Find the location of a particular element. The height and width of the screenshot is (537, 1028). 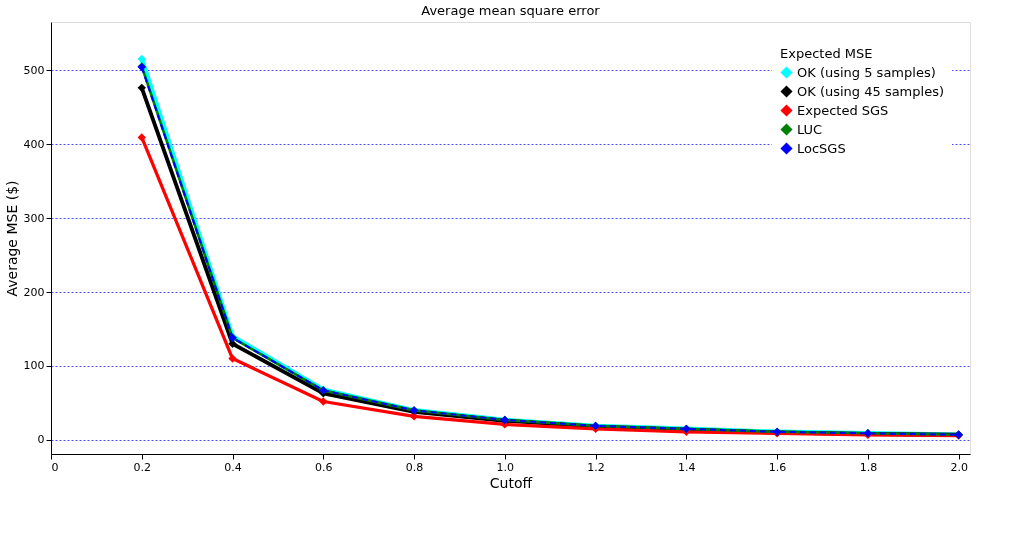

x-tick-label: 0.2 is located at coordinates (142, 467).